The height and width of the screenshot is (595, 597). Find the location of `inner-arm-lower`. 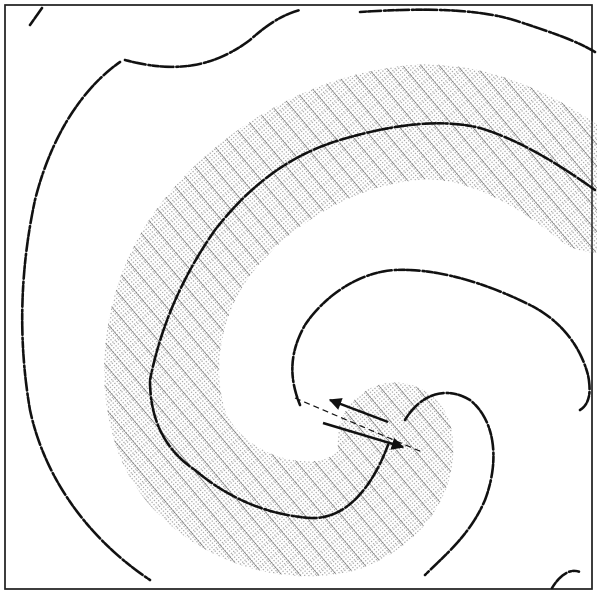

inner-arm-lower is located at coordinates (449, 484).